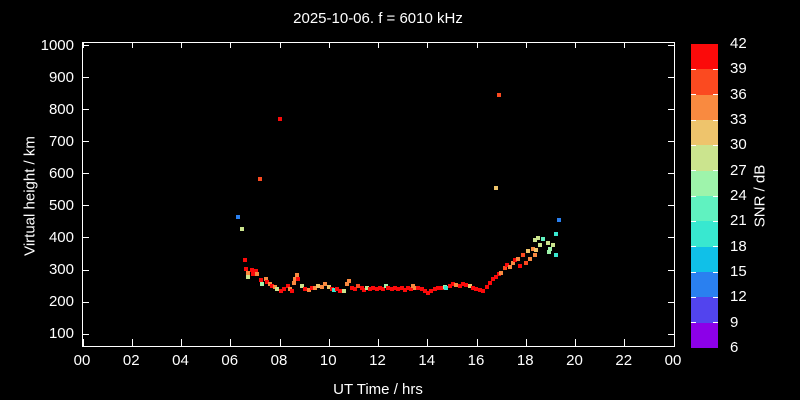  What do you see at coordinates (427, 360) in the screenshot?
I see `x-tick-label: 14` at bounding box center [427, 360].